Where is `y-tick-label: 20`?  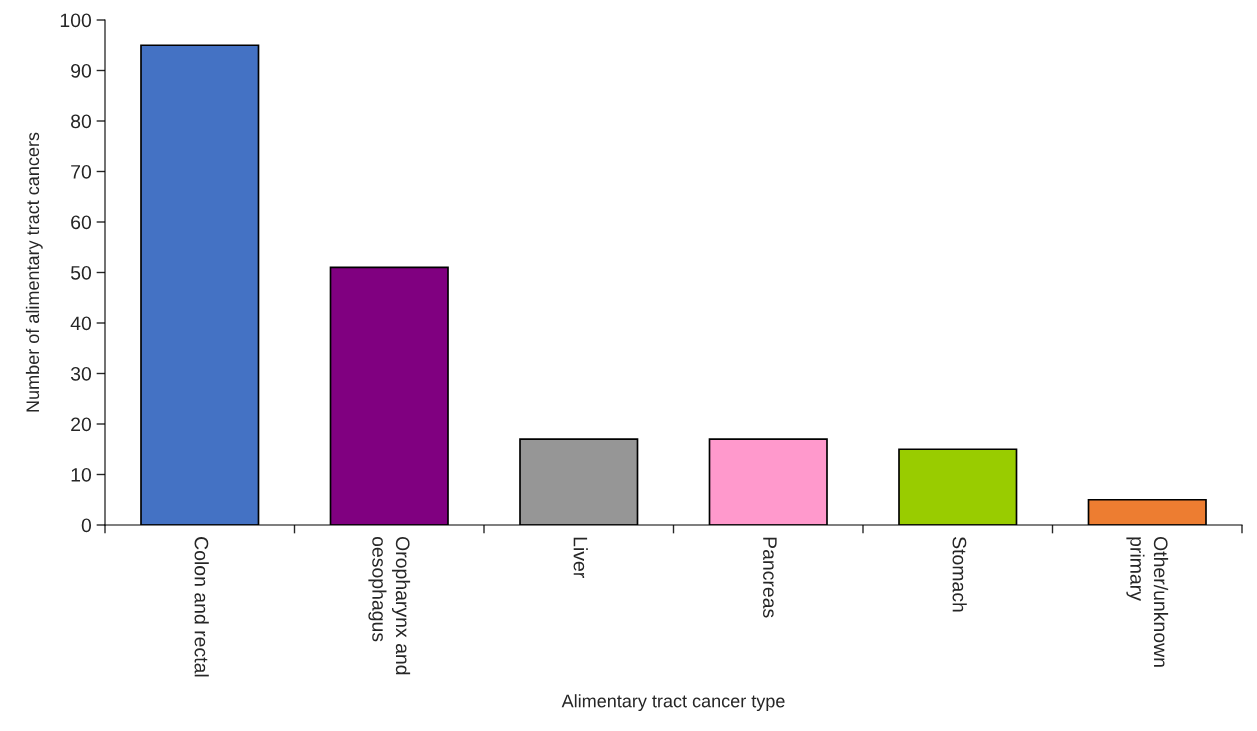
y-tick-label: 20 is located at coordinates (81, 424).